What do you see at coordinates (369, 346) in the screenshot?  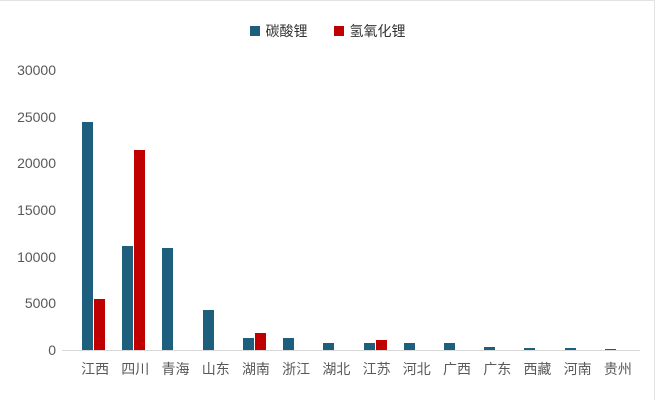 I see `bar-碳酸锂-江苏` at bounding box center [369, 346].